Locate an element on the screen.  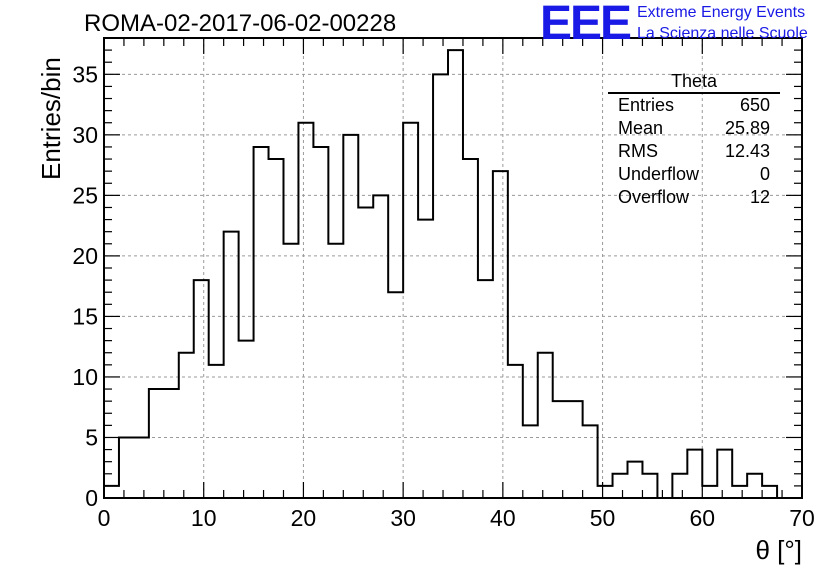
stats-value: 25.89 is located at coordinates (747, 128).